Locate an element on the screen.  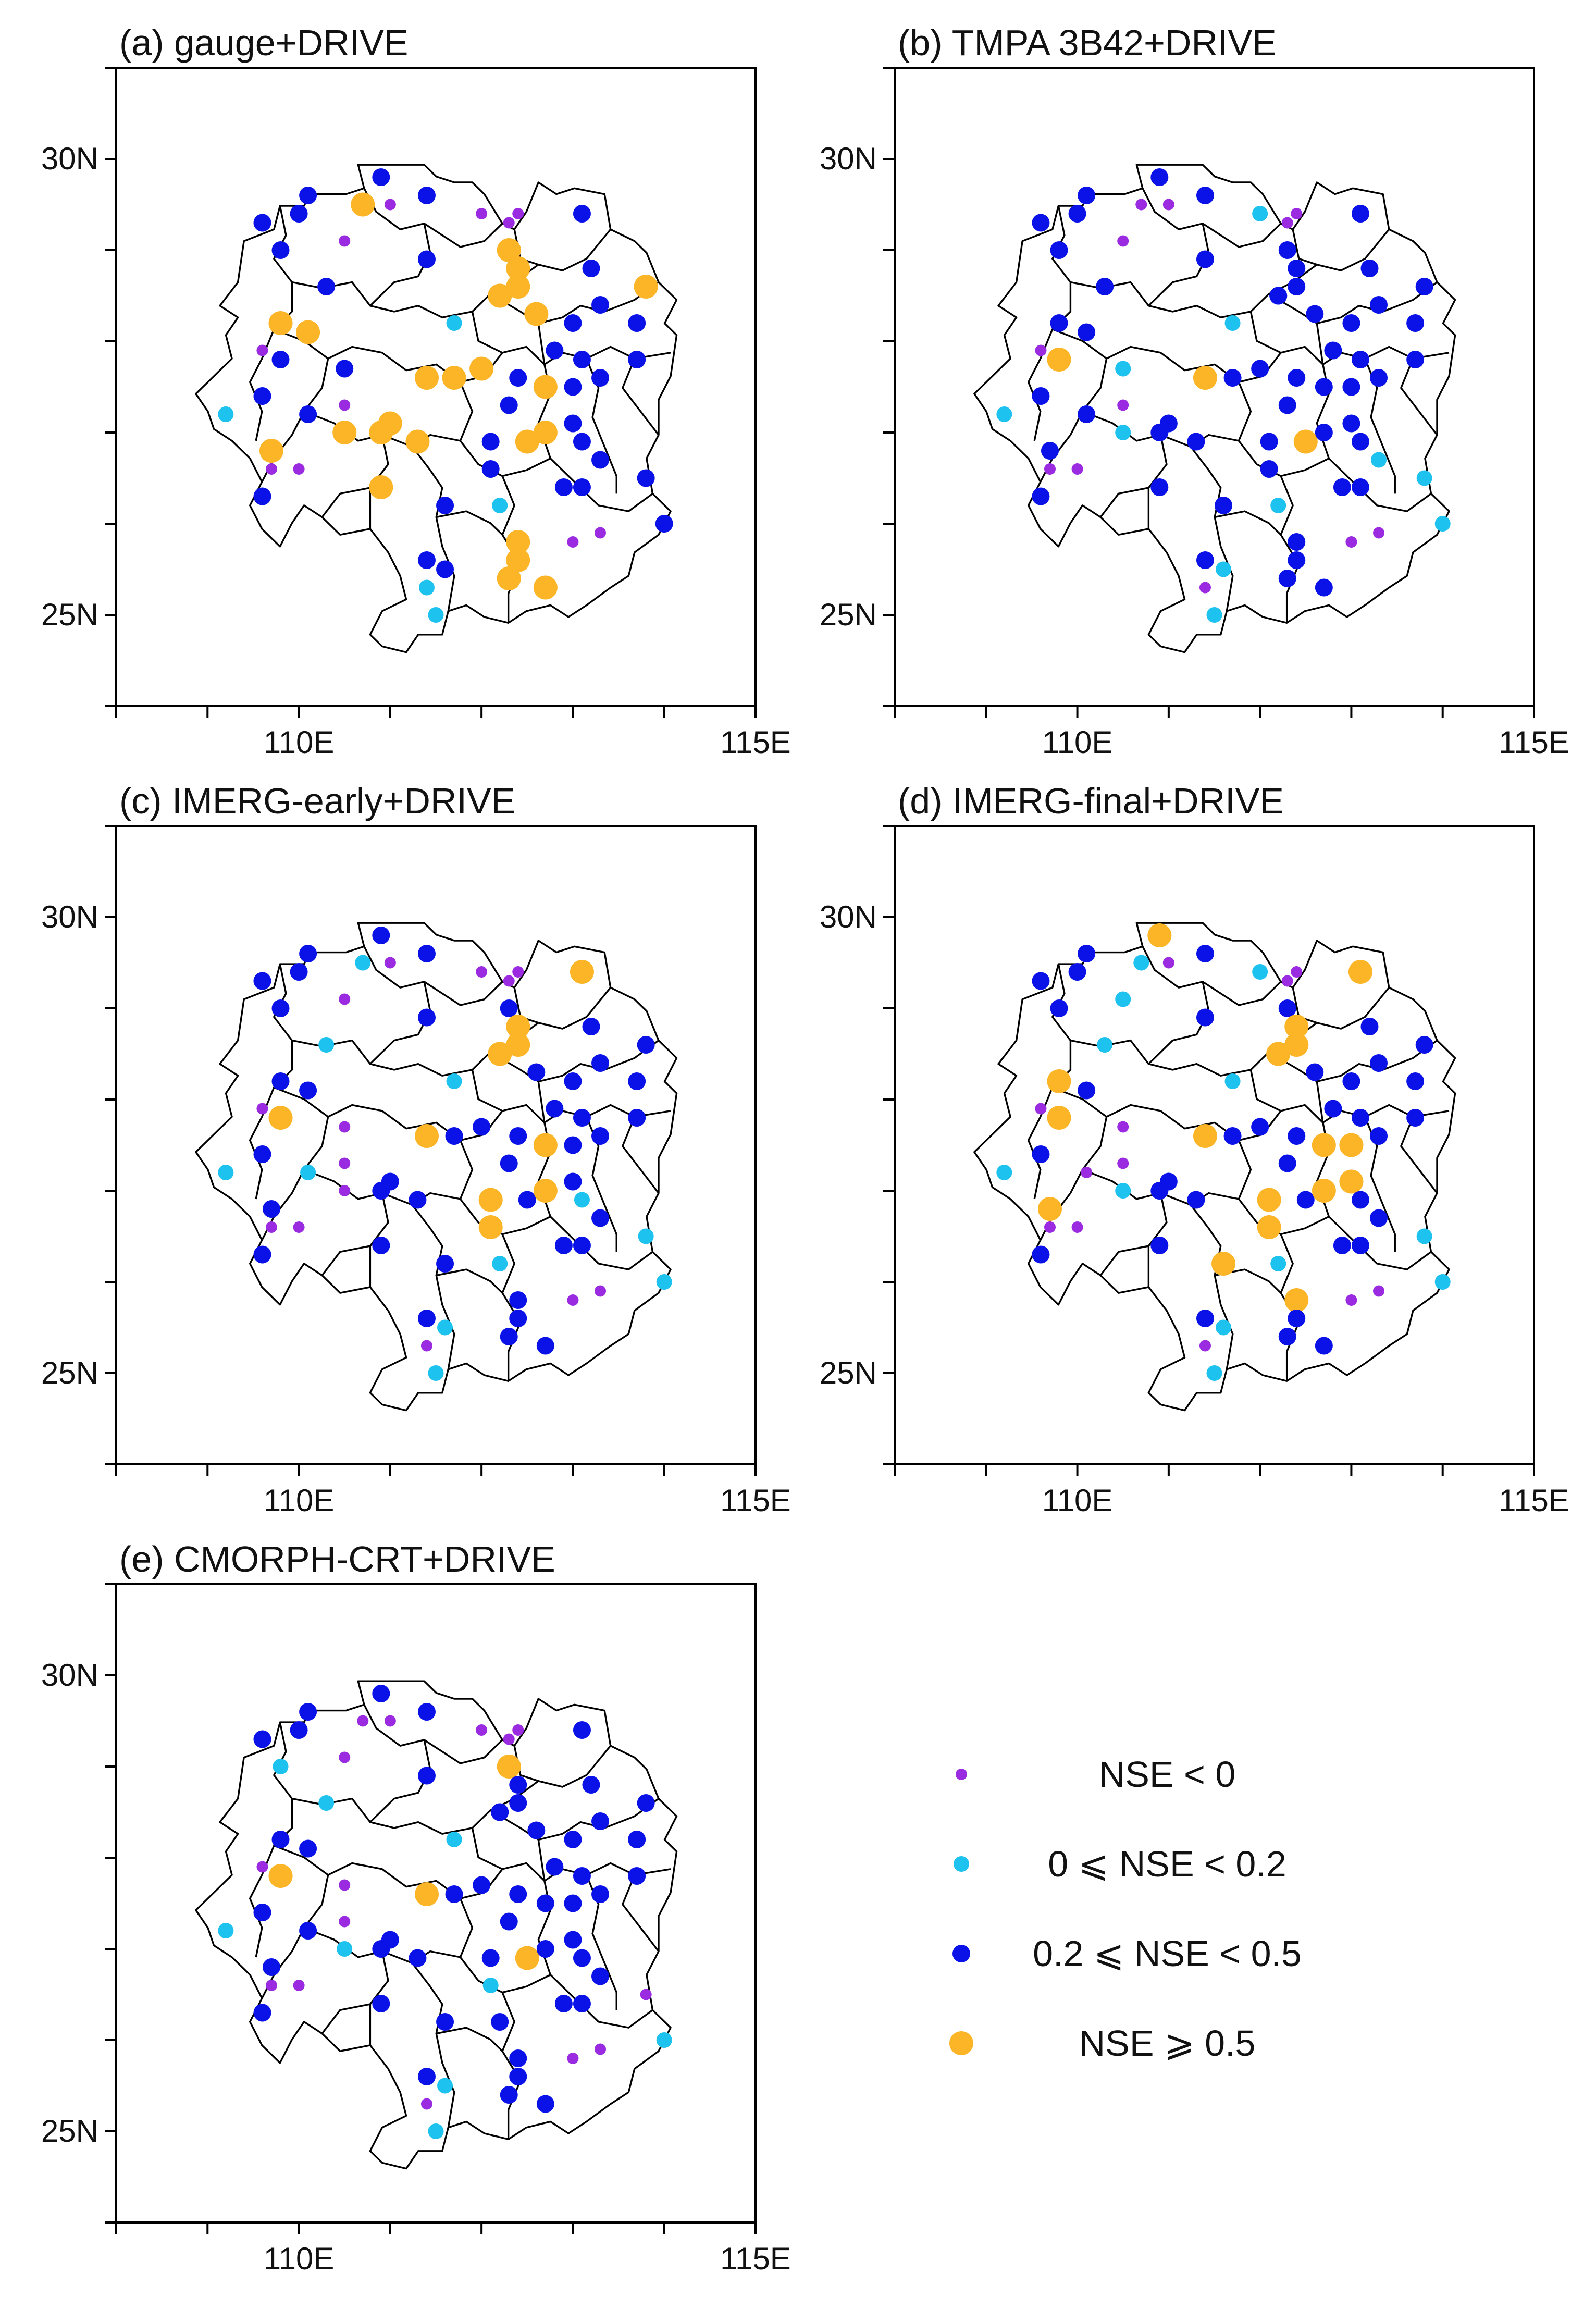
legend-marker is located at coordinates (961, 1954).